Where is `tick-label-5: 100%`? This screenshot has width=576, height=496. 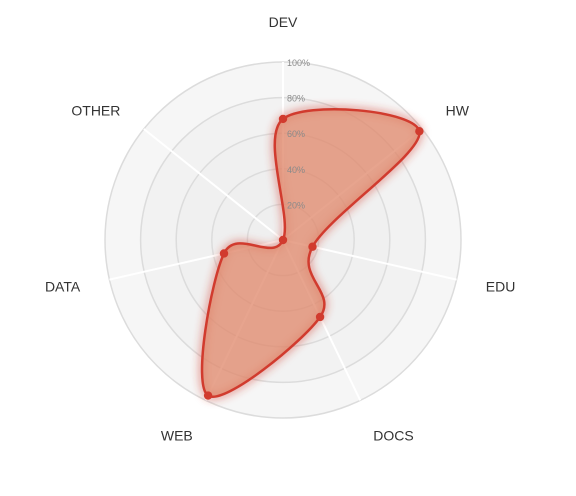 tick-label-5: 100% is located at coordinates (298, 63).